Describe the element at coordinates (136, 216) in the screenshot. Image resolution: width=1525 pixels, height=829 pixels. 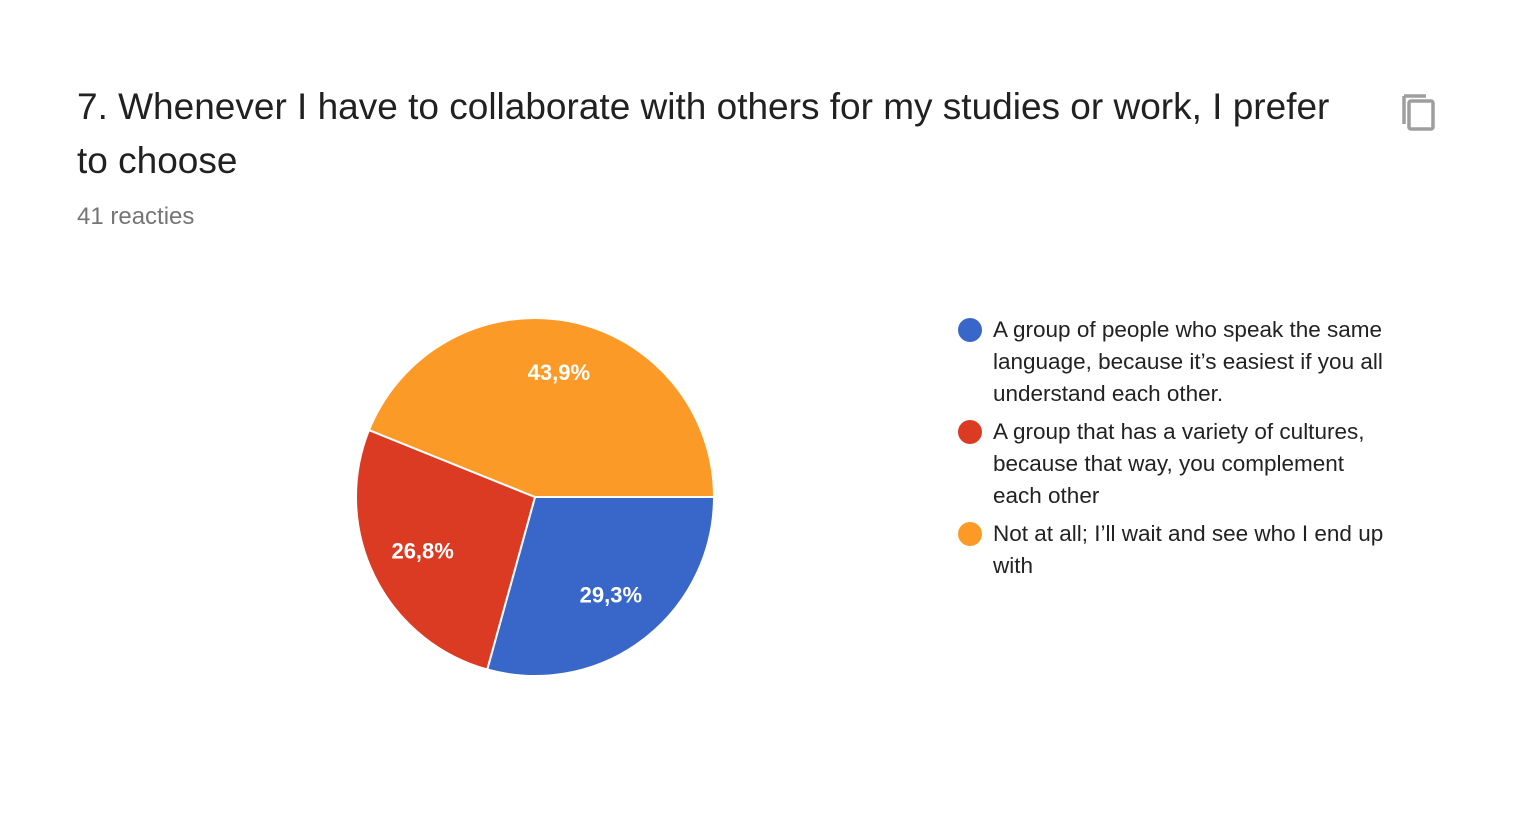
I see `response-count: 41 reacties` at that location.